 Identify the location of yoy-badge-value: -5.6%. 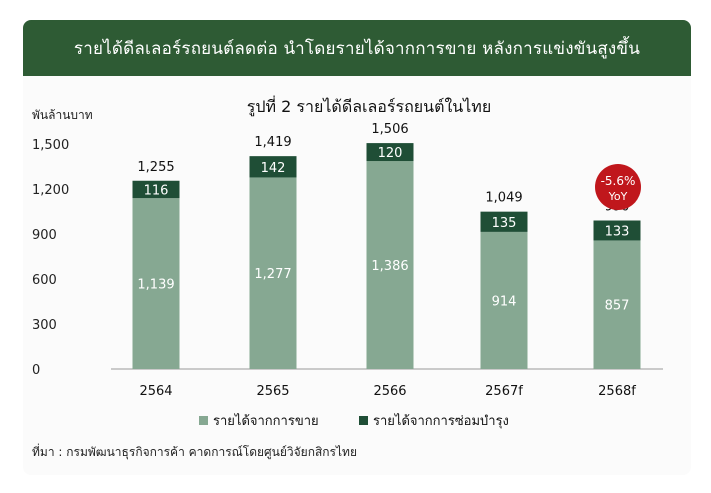
(618, 181).